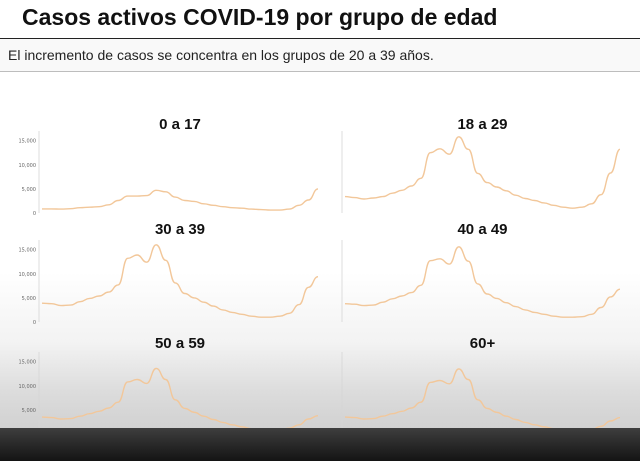  Describe the element at coordinates (34, 214) in the screenshot. I see `panel-1-ytick-label: 0` at that location.